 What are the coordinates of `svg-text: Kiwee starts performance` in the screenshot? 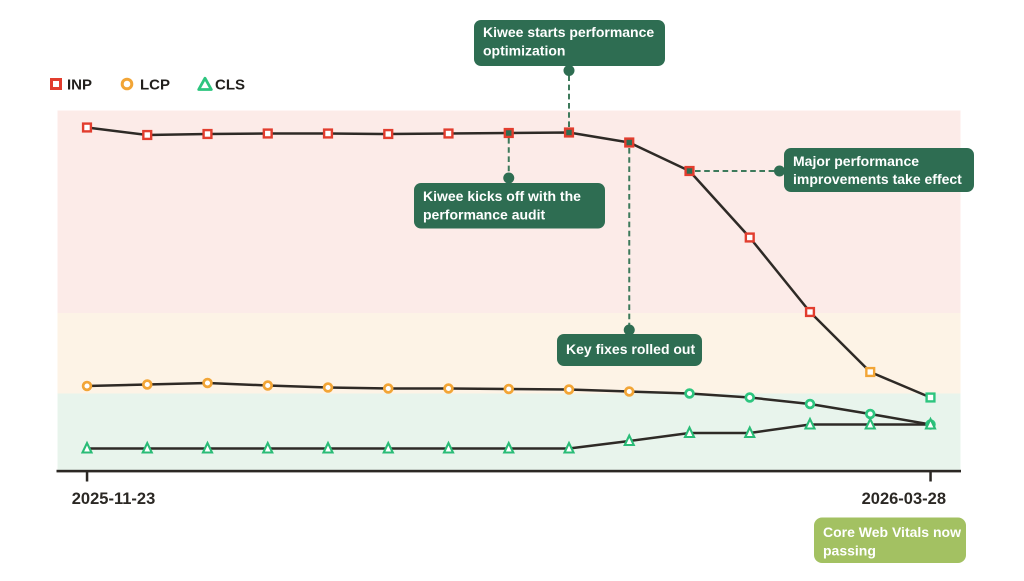 It's located at (568, 32).